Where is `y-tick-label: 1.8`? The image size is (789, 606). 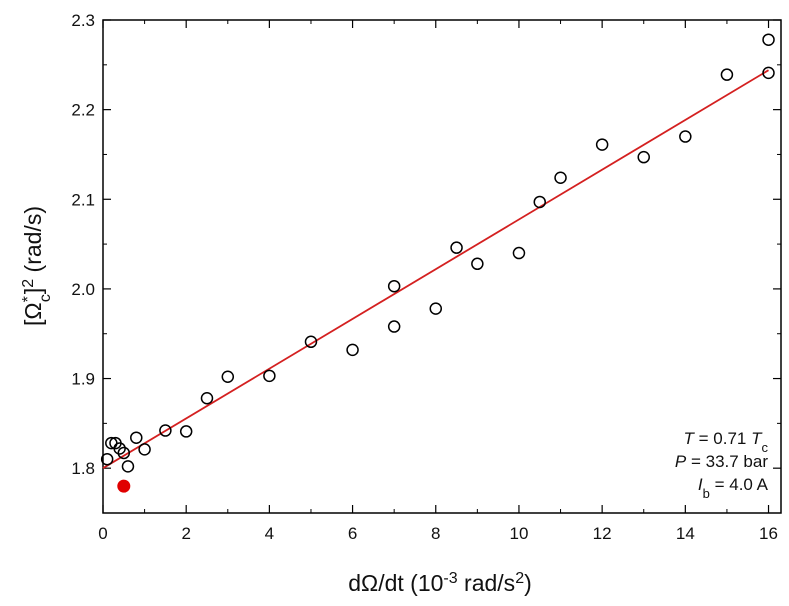
y-tick-label: 1.8 is located at coordinates (83, 468).